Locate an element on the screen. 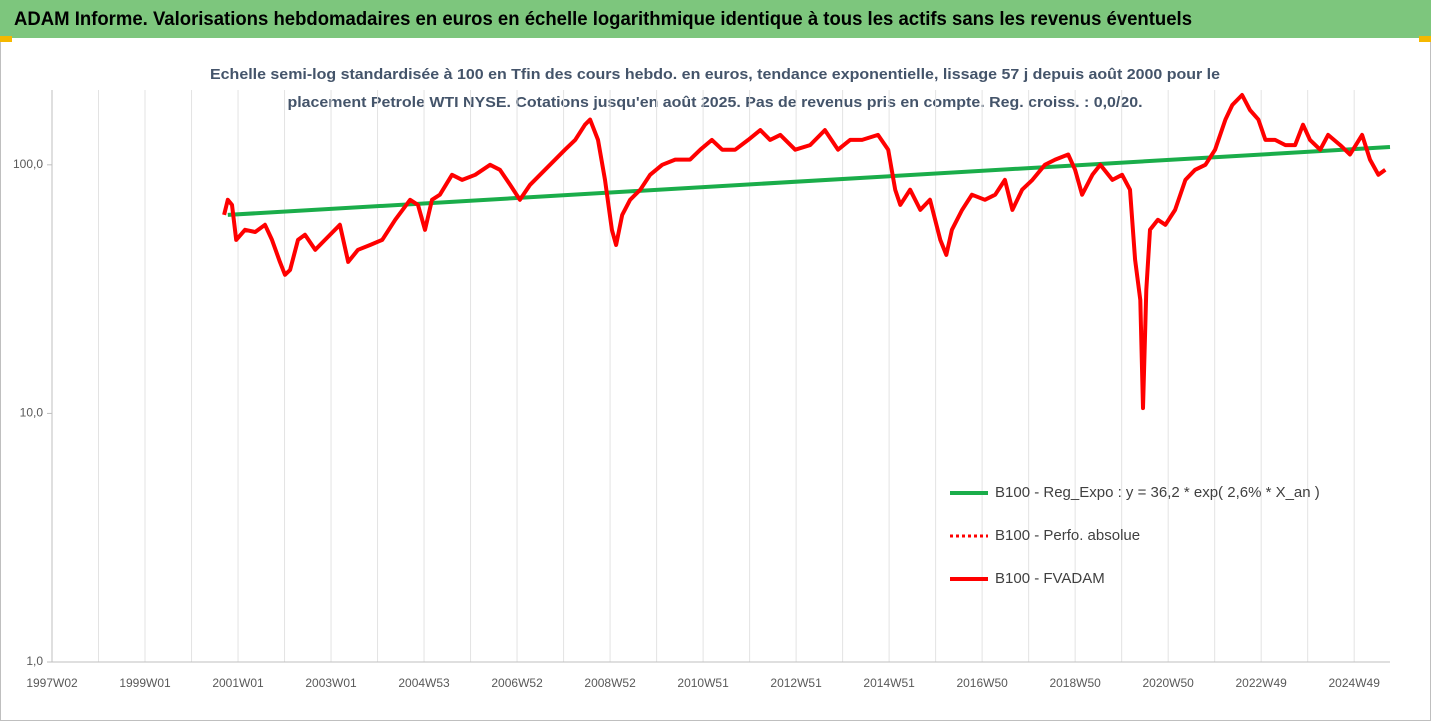  x-tick-label: 2010W51 is located at coordinates (703, 683).